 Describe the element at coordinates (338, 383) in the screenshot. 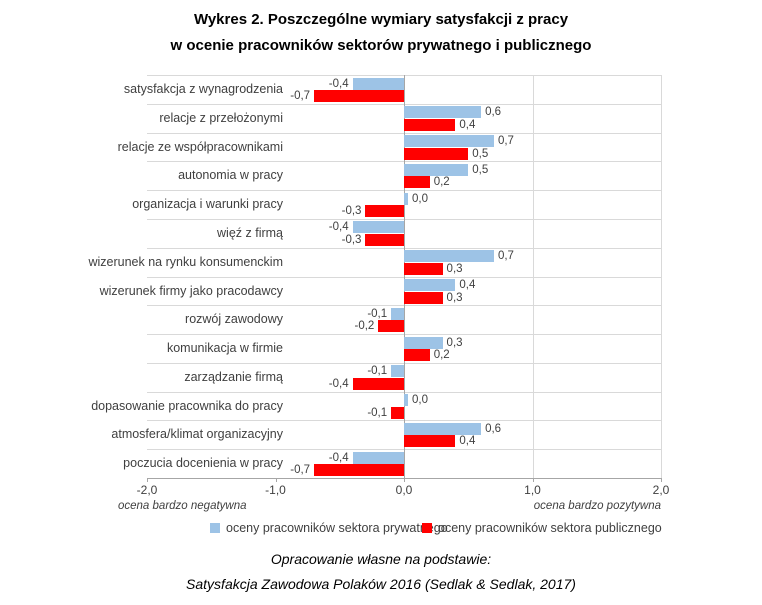

I see `value-label-public: -0,4` at that location.